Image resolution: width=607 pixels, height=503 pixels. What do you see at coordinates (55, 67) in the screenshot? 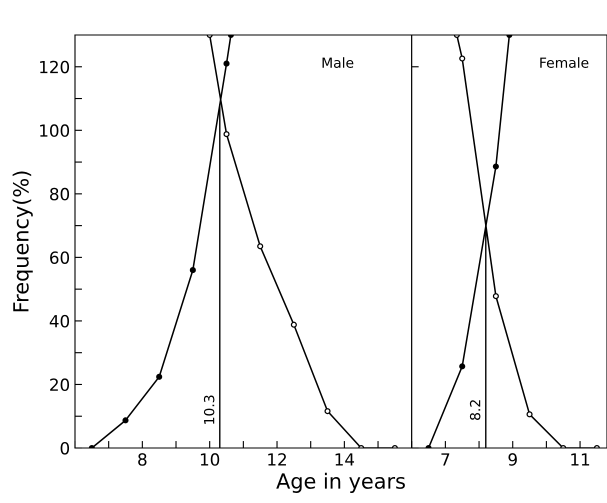
I see `y-tick-label: 120` at bounding box center [55, 67].